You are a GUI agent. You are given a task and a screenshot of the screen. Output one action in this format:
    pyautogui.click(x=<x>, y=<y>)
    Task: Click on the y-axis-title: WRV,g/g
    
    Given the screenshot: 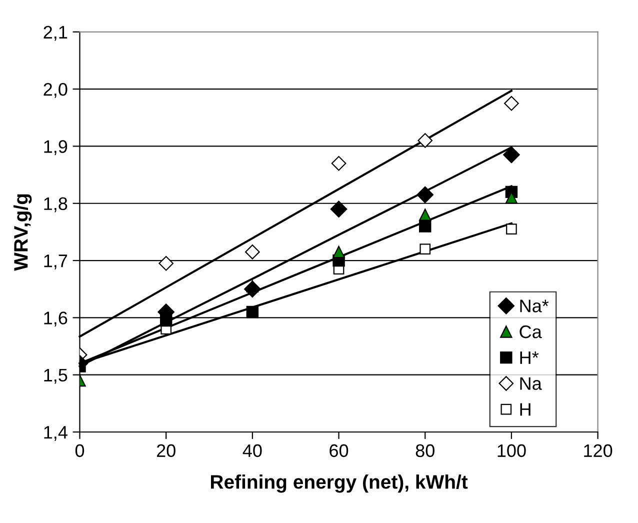 What is the action you would take?
    pyautogui.click(x=23, y=232)
    